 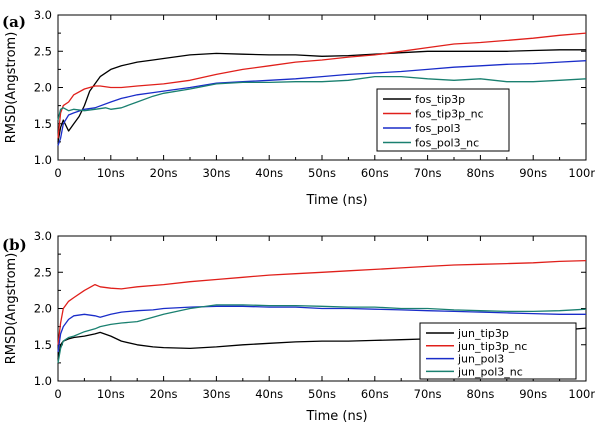 What do you see at coordinates (492, 346) in the screenshot?
I see `legend-label: jun_tip3p_nc` at bounding box center [492, 346].